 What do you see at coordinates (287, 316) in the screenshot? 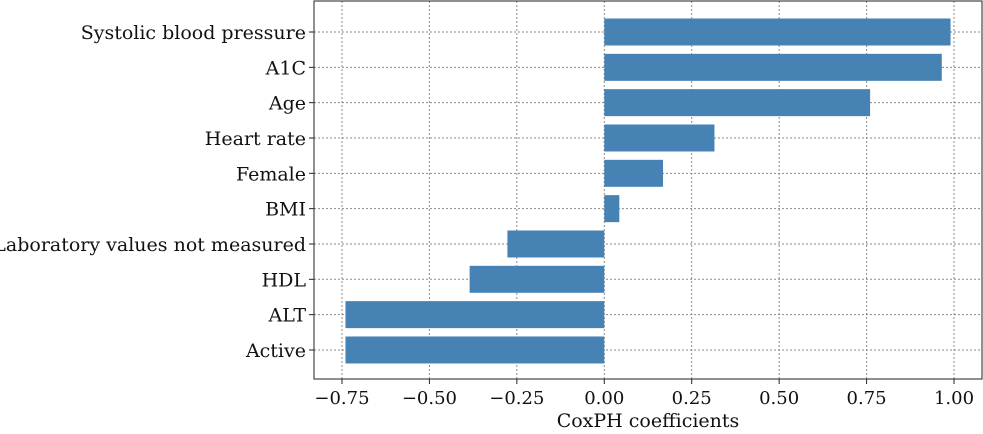
I see `category-label: ALT` at bounding box center [287, 316].